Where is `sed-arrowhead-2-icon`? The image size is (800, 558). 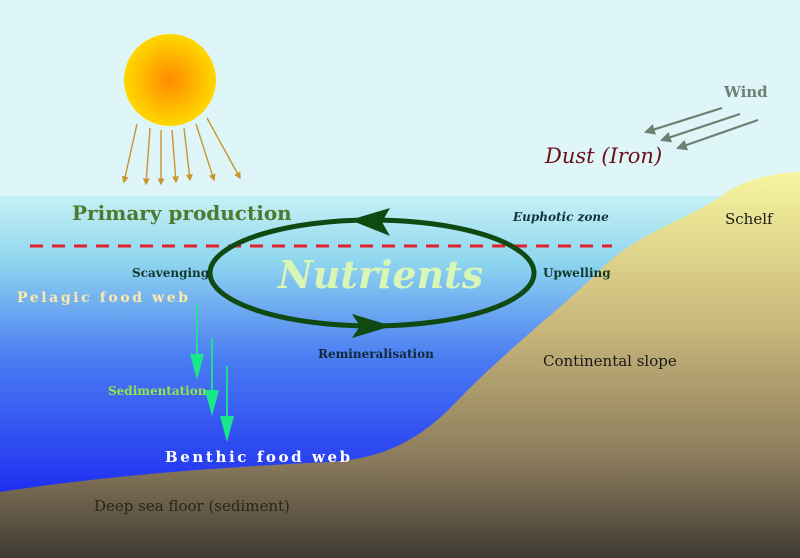
sed-arrowhead-2-icon is located at coordinates (212, 403).